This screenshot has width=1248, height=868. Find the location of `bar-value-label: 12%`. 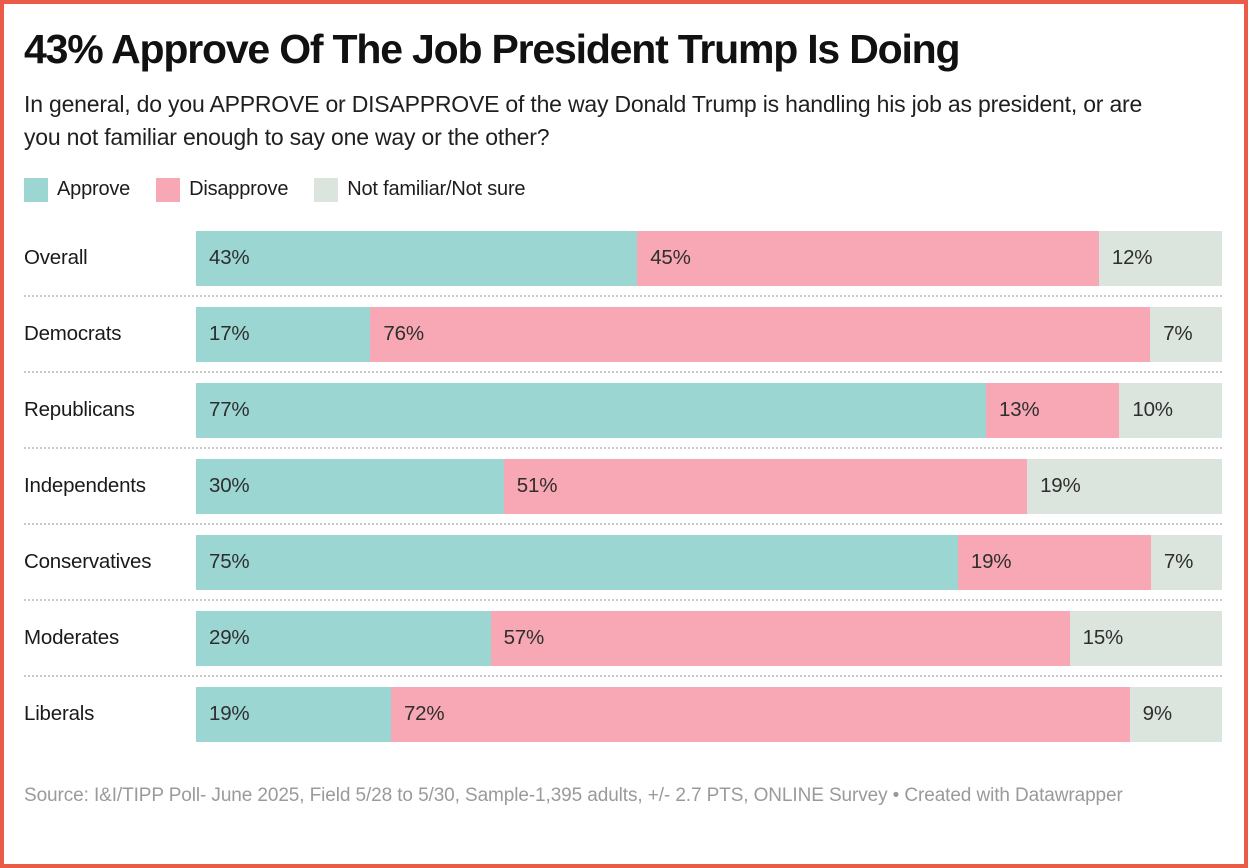

bar-value-label: 12% is located at coordinates (1132, 258).